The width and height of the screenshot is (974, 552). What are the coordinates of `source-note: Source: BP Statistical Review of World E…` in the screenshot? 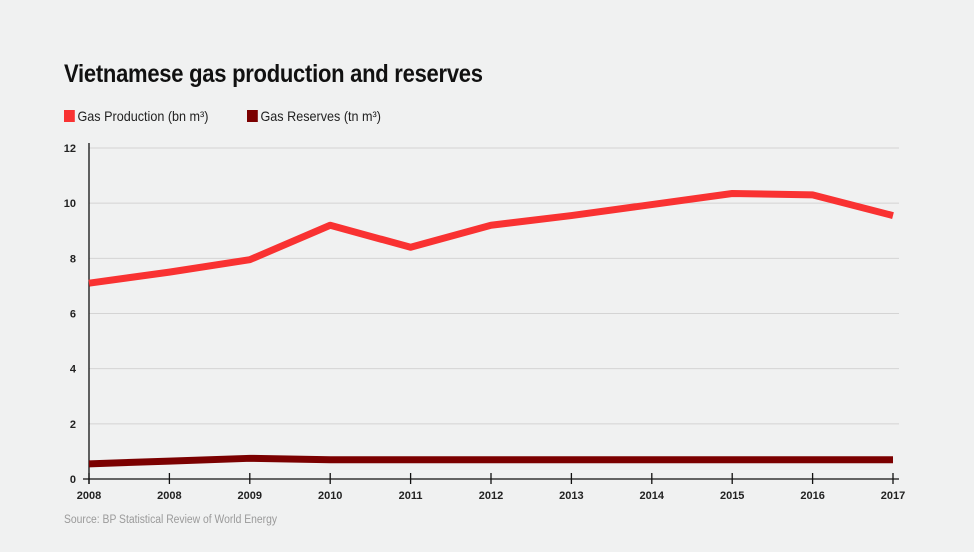 It's located at (171, 520).